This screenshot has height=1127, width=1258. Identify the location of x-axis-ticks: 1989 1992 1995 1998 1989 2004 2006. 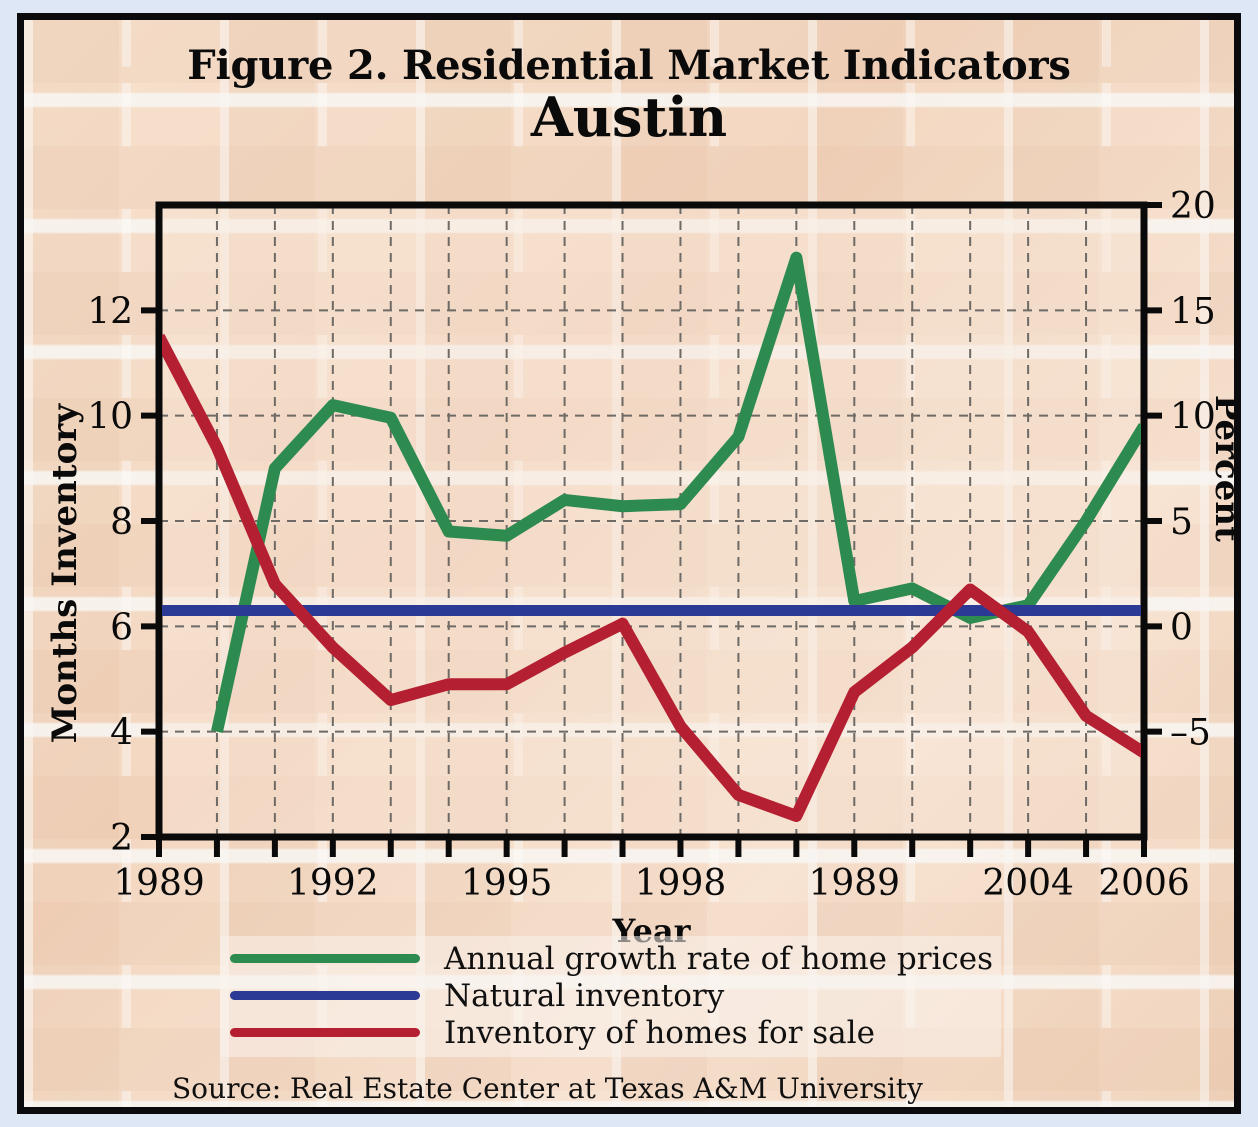
(651, 870).